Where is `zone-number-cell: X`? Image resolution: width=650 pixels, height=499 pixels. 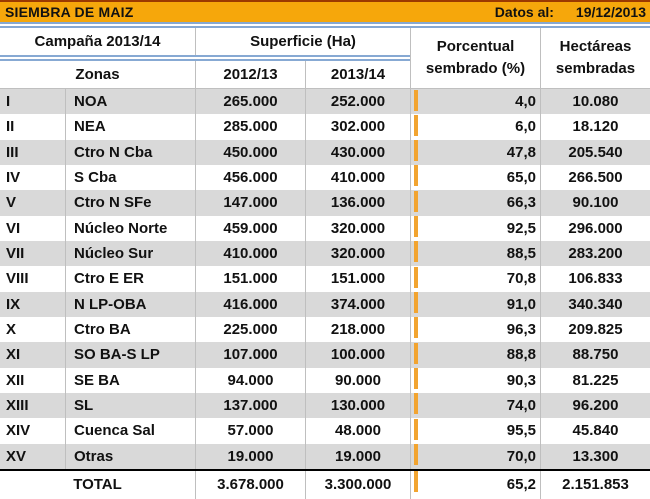
zone-number-cell: X is located at coordinates (11, 330).